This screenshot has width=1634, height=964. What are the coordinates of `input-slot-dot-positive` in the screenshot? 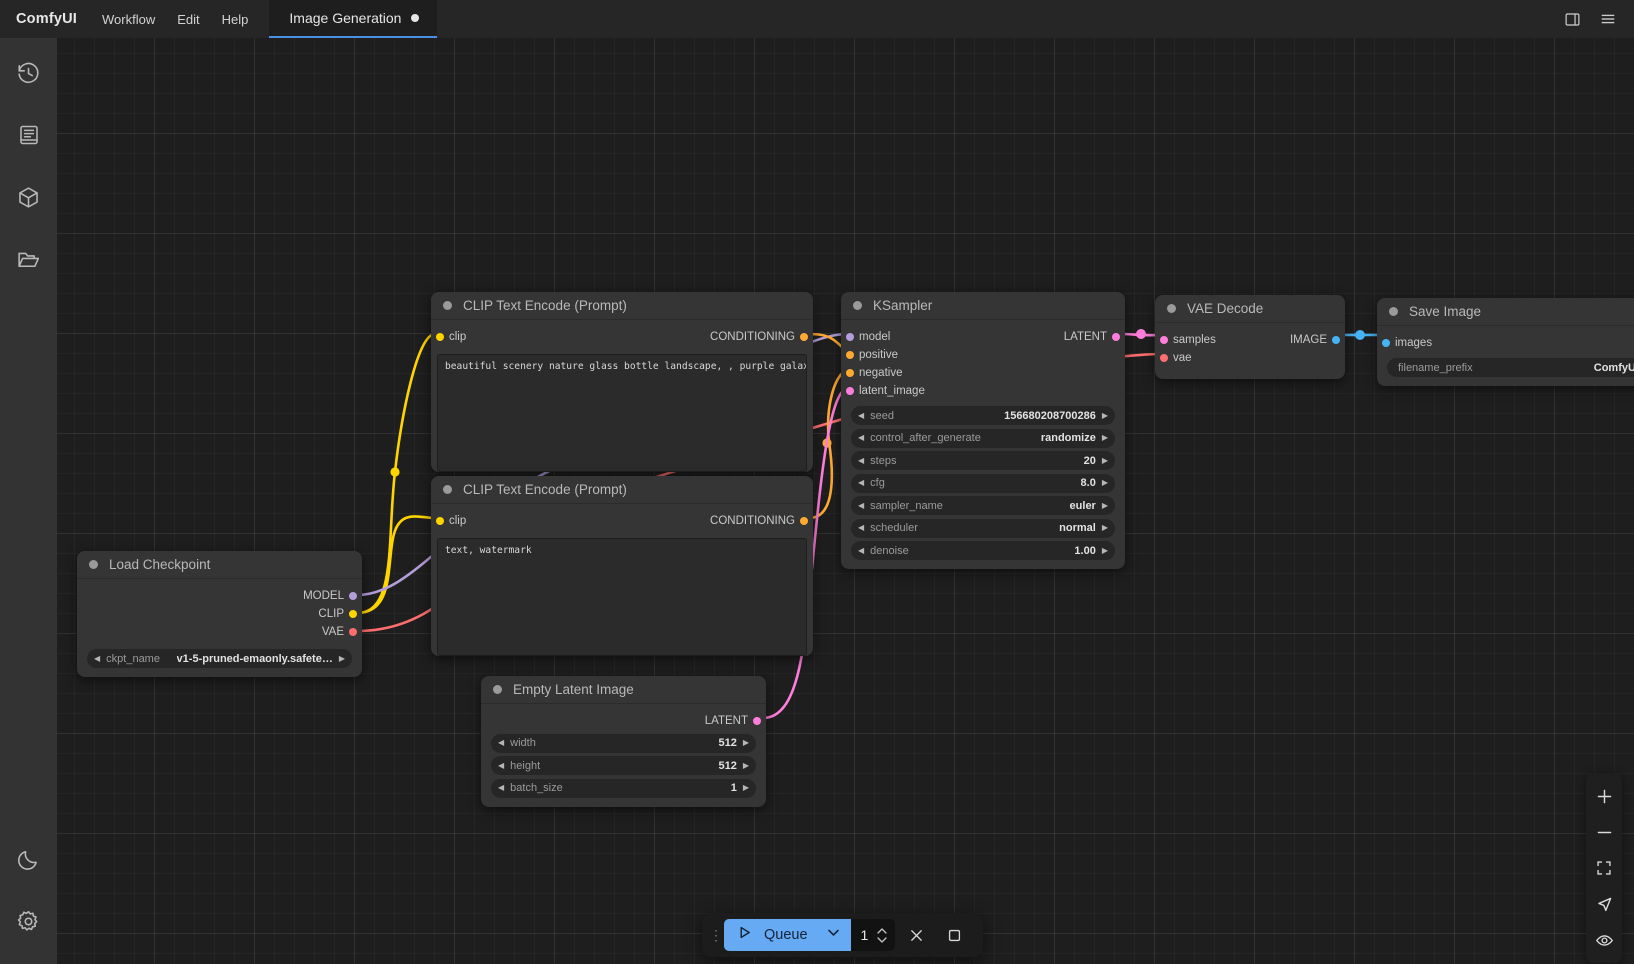 It's located at (850, 355).